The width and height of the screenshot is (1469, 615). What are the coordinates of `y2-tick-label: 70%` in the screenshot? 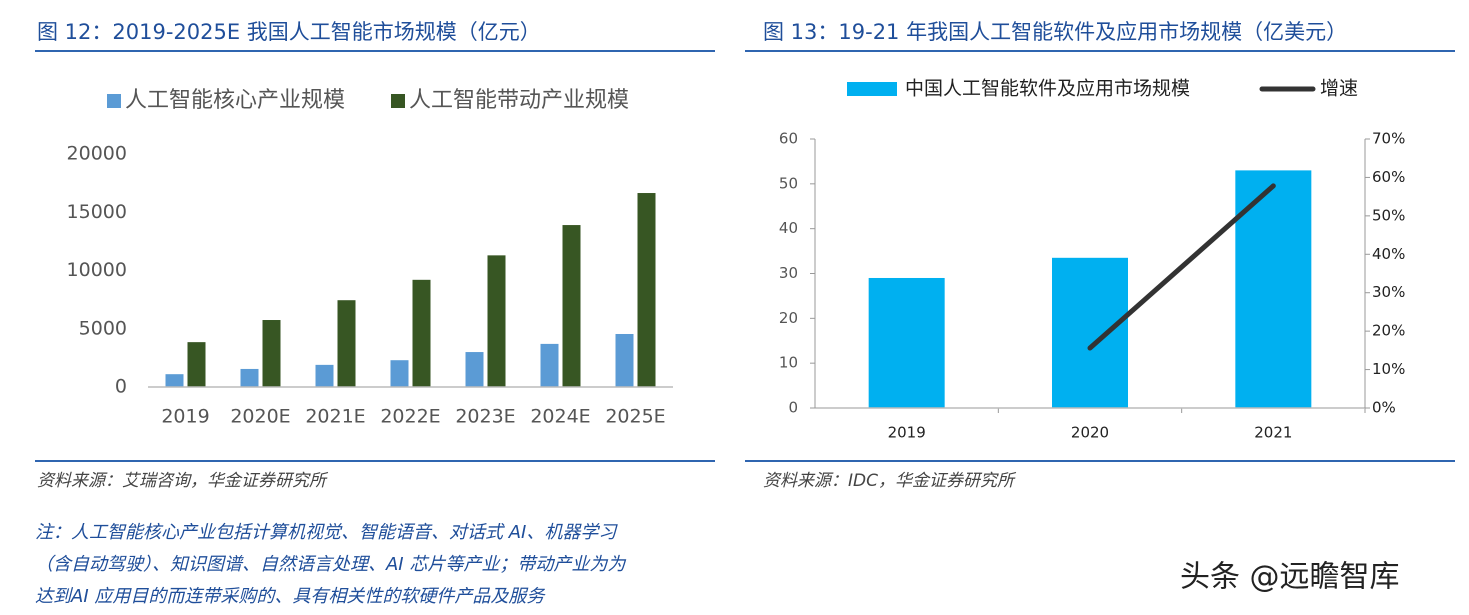 It's located at (1388, 139).